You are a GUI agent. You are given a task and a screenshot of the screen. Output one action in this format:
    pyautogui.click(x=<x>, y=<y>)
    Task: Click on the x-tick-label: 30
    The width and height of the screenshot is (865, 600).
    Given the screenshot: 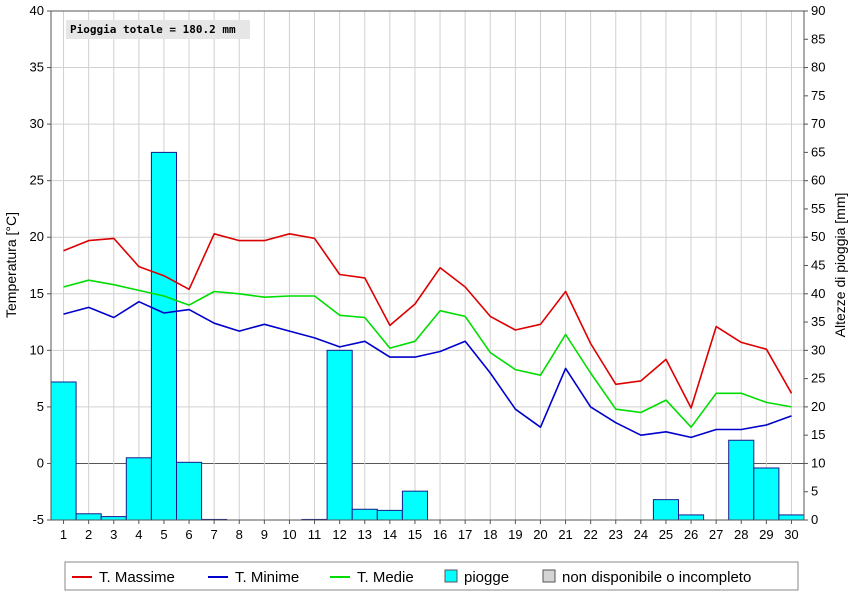 What is the action you would take?
    pyautogui.click(x=791, y=534)
    